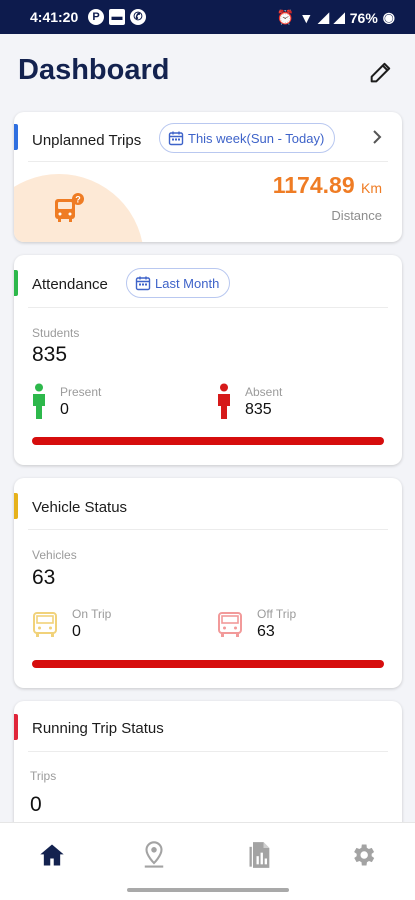 The width and height of the screenshot is (415, 900). I want to click on chevron-right-icon, so click(377, 137).